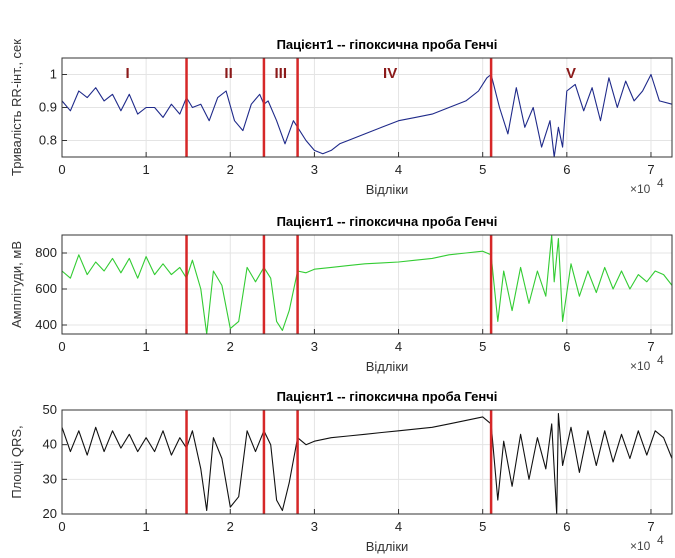  What do you see at coordinates (128, 73) in the screenshot?
I see `phase-label: I` at bounding box center [128, 73].